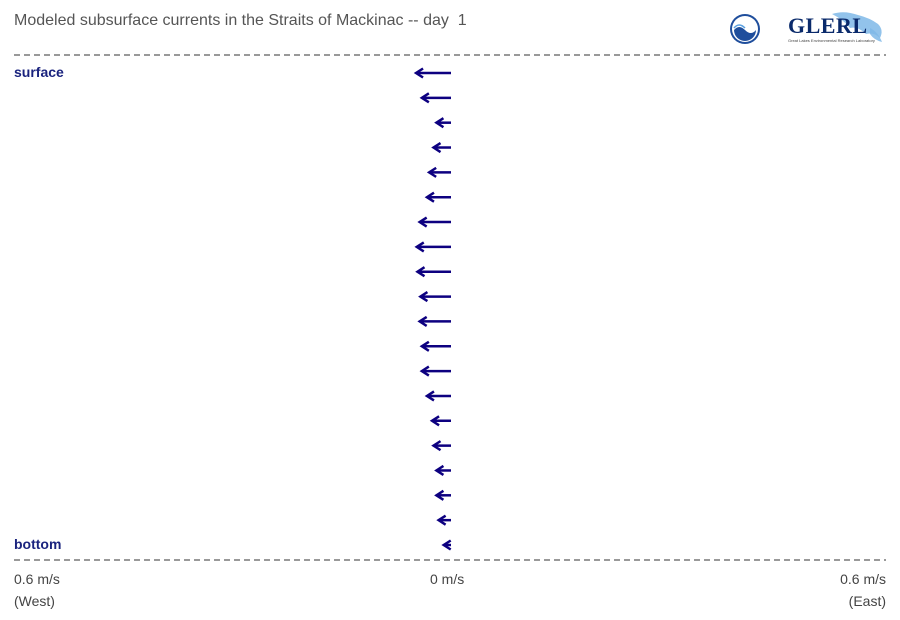  What do you see at coordinates (867, 601) in the screenshot?
I see `east-direction: (East)` at bounding box center [867, 601].